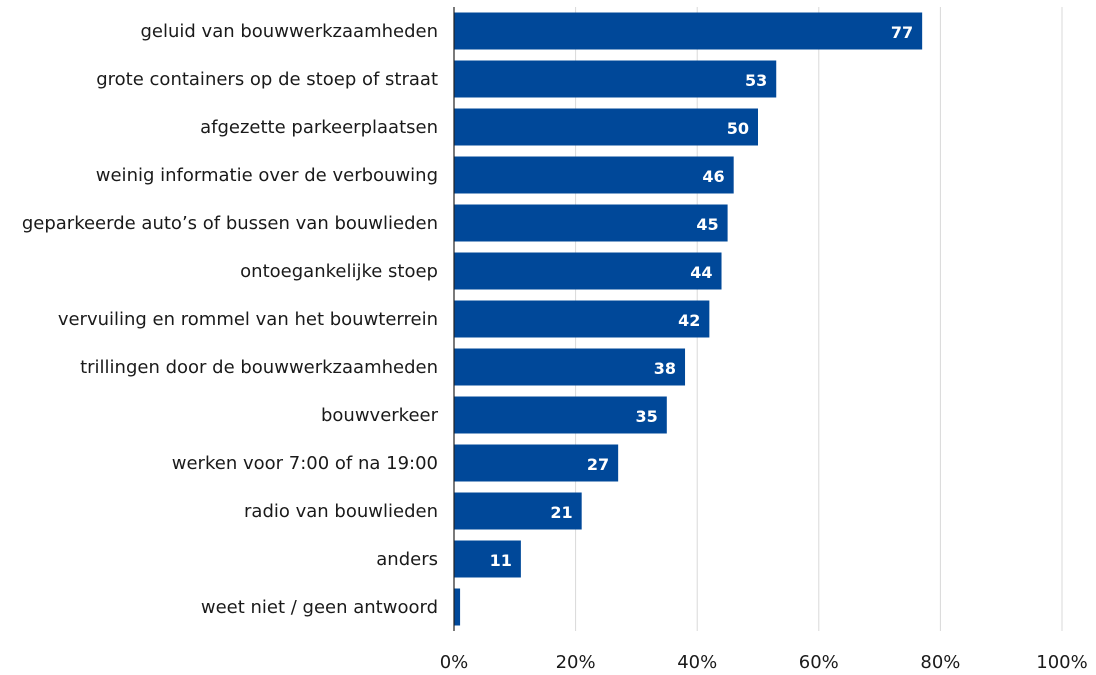  Describe the element at coordinates (756, 80) in the screenshot. I see `data-label: 53` at that location.